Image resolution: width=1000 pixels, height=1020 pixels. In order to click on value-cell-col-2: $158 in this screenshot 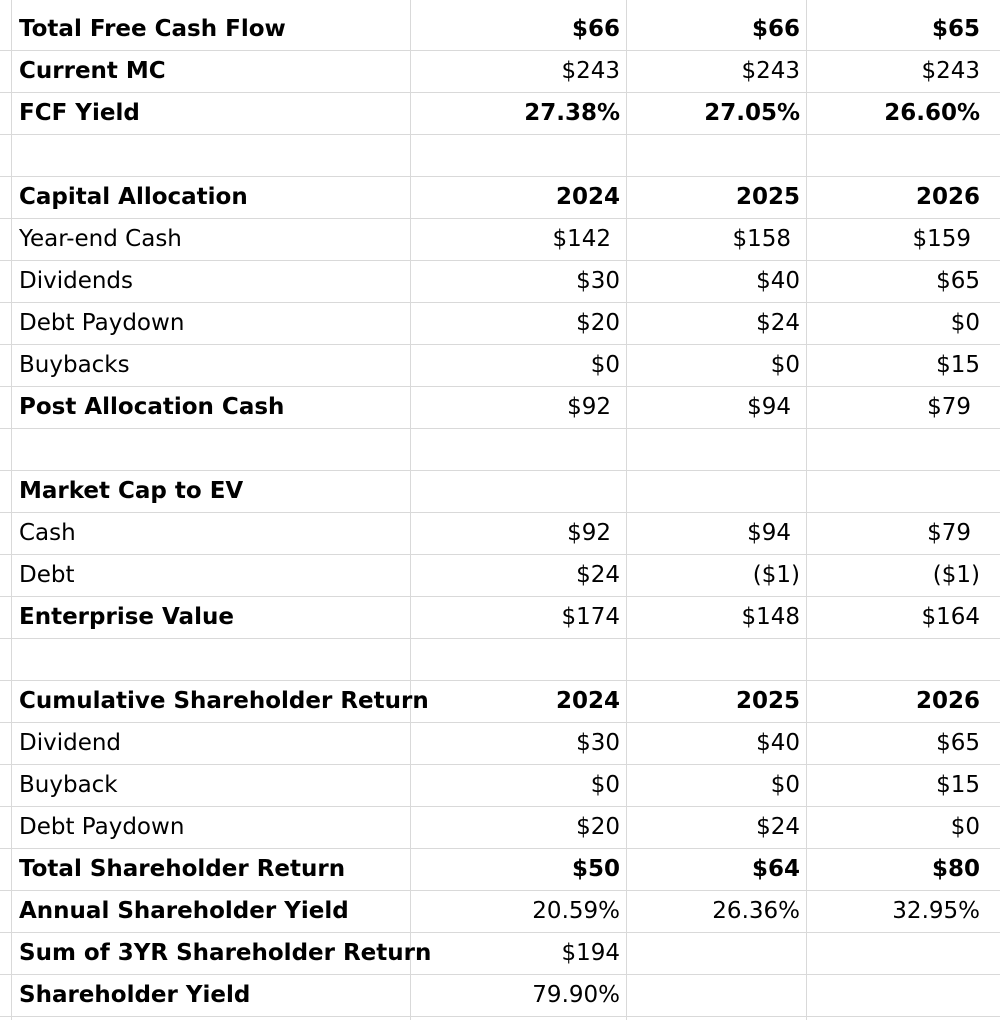, I will do `click(761, 239)`.